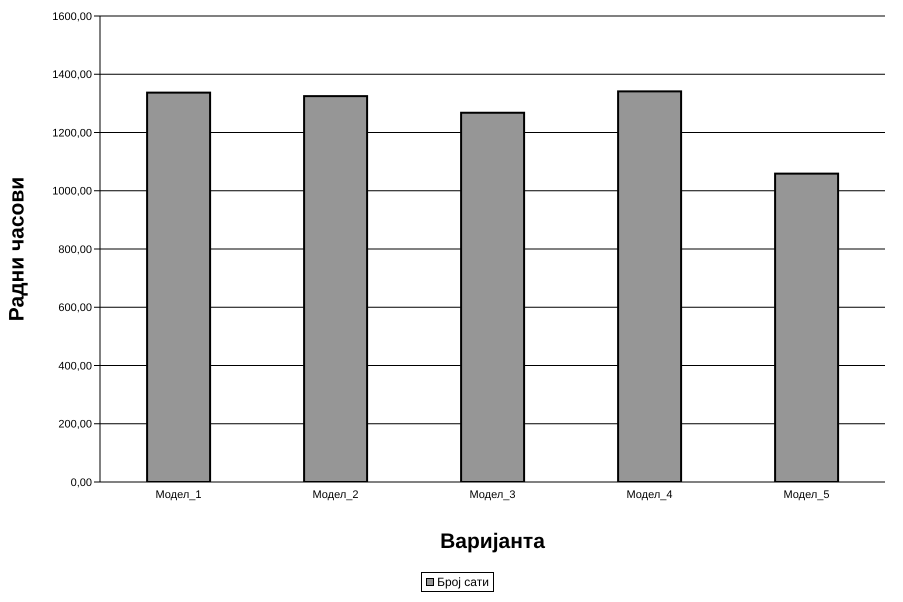 The width and height of the screenshot is (903, 602). I want to click on y-tick-label: 1400,00, so click(72, 75).